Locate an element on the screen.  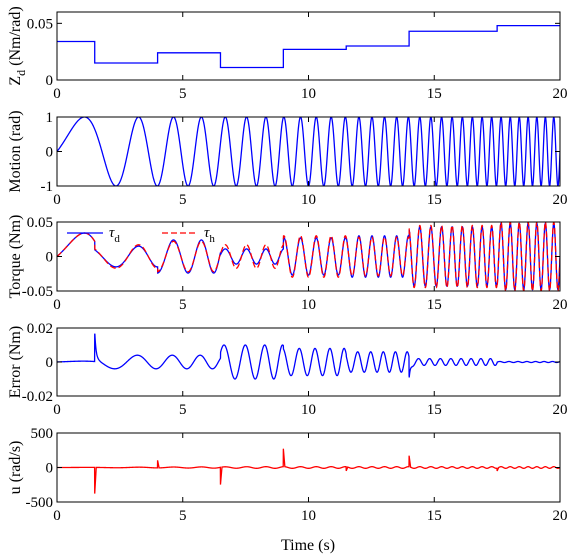
y-axis-label: Motion (rad) is located at coordinates (15, 151).